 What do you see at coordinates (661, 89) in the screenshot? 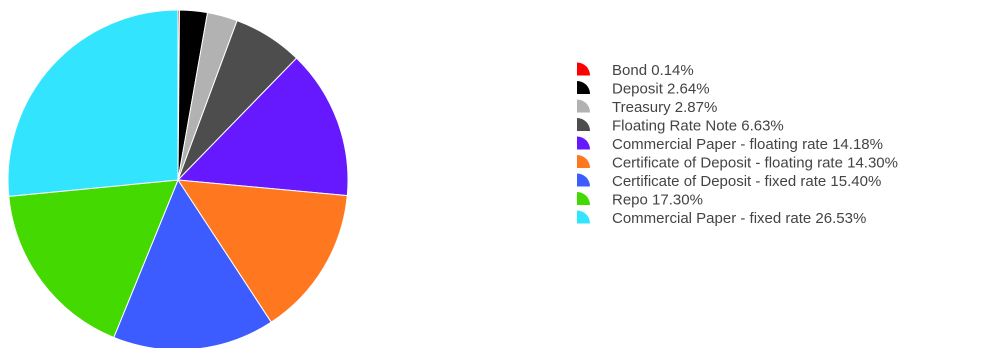
I see `legend-label-deposit: Deposit 2.64%` at bounding box center [661, 89].